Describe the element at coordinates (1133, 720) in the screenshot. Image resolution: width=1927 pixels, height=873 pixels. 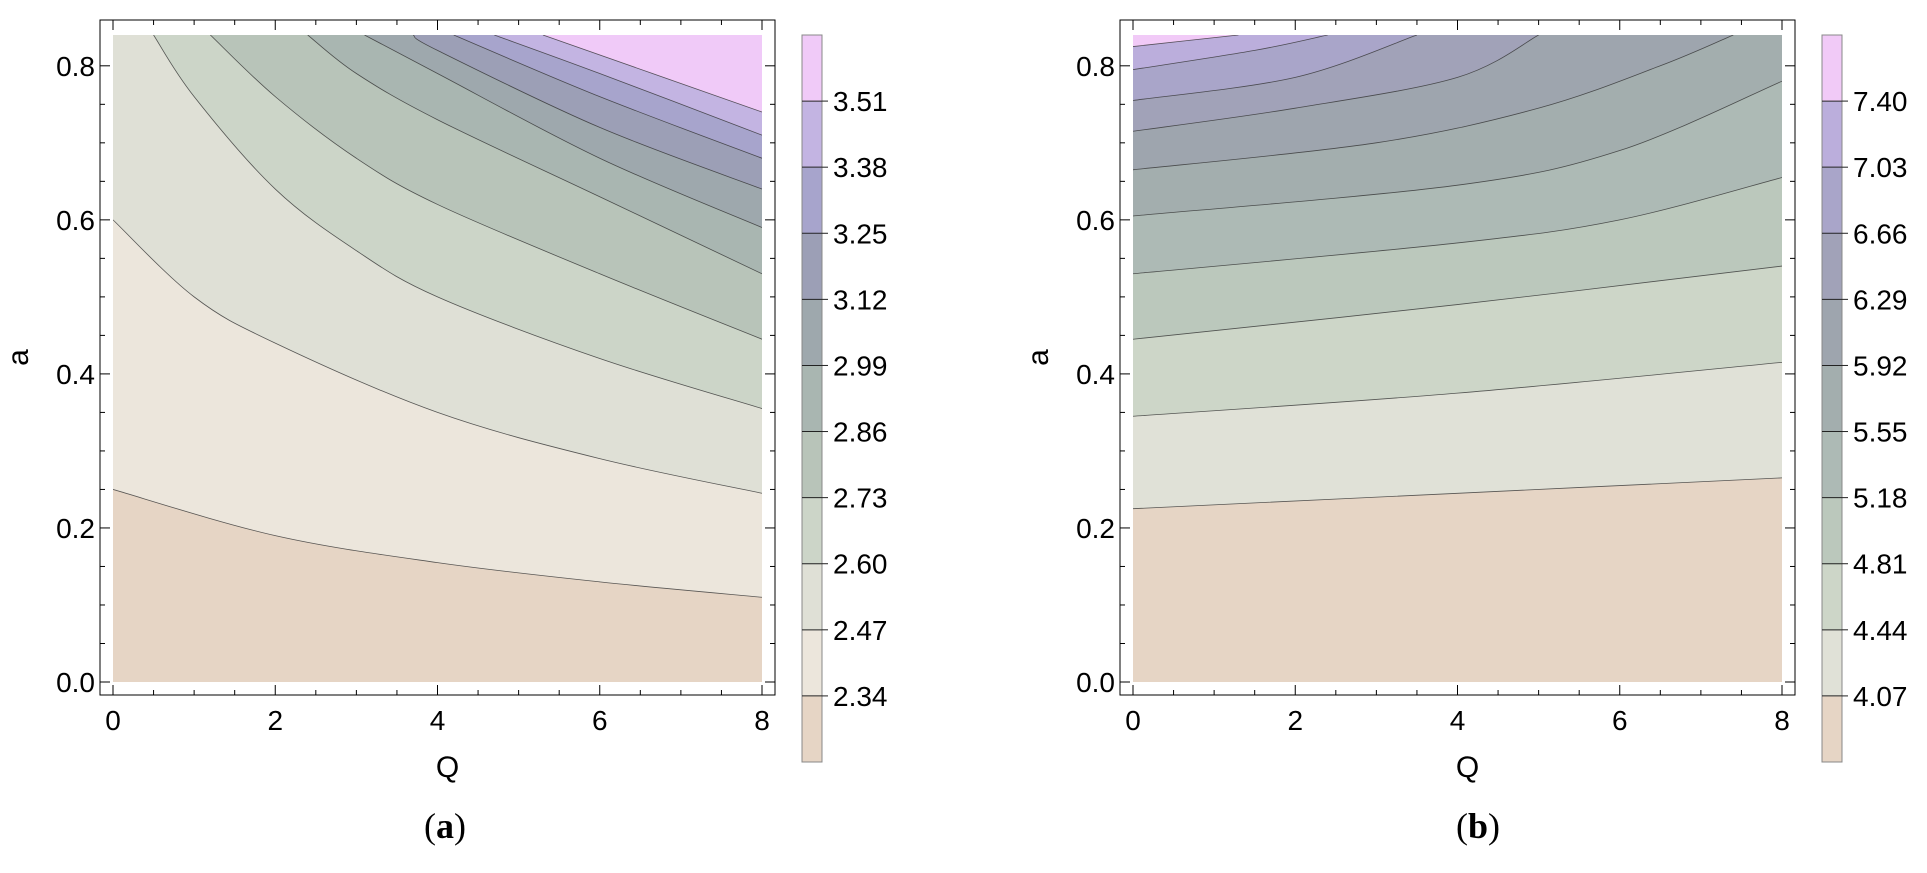
I see `x-tick-label: 0` at that location.